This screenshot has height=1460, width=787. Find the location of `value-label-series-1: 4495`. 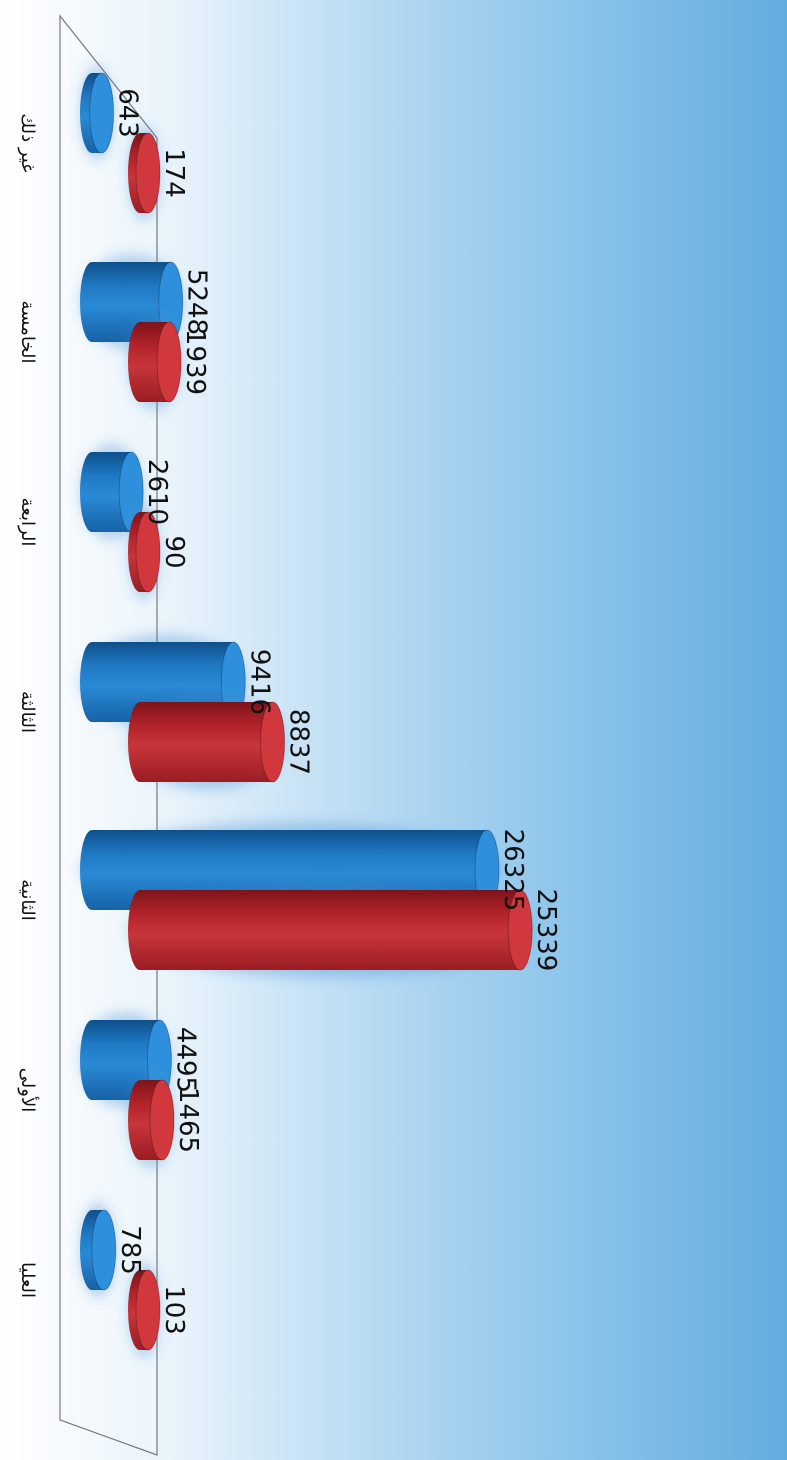

value-label-series-1: 4495 is located at coordinates (185, 1060).